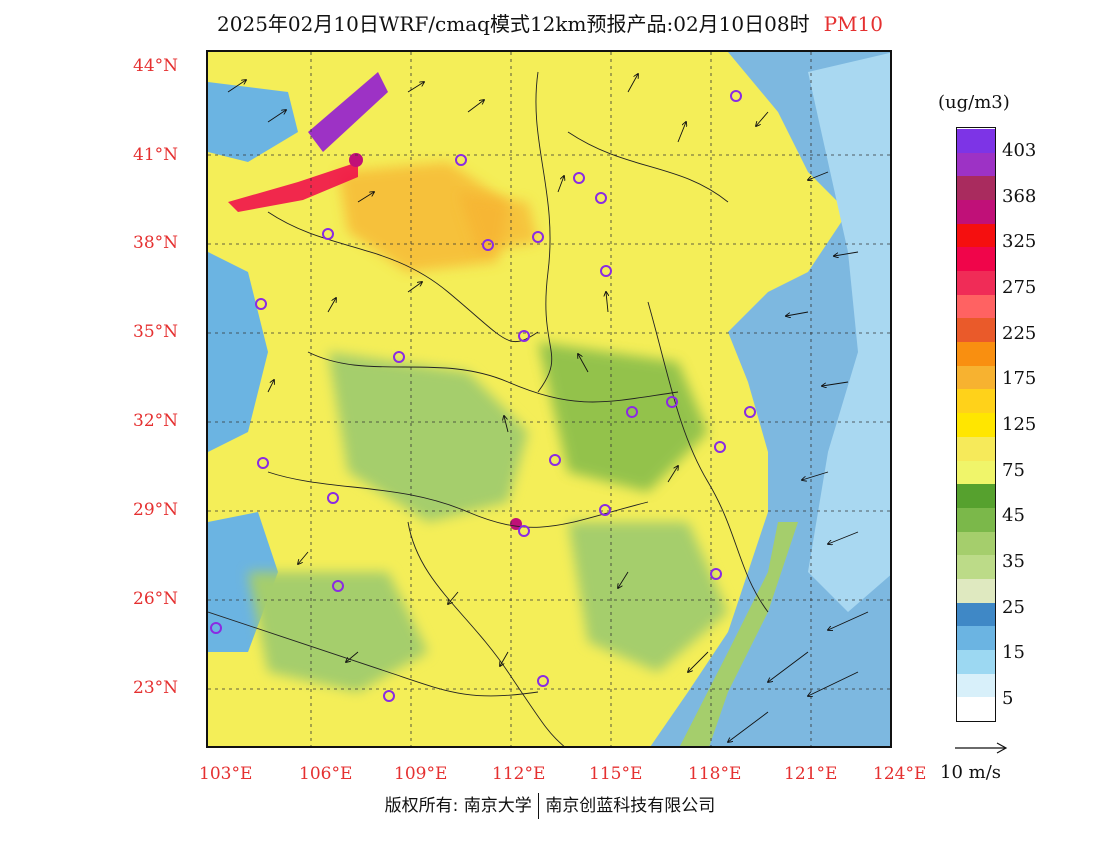  Describe the element at coordinates (519, 774) in the screenshot. I see `lon-label-112: 112°E` at that location.